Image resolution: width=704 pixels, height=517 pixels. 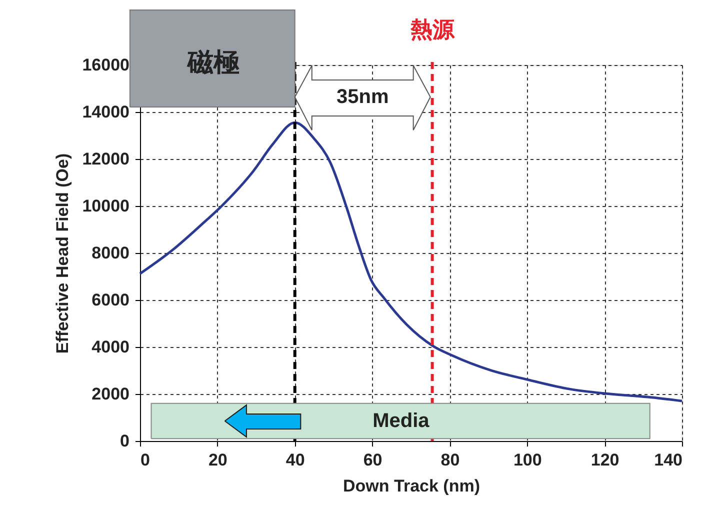 I want to click on y-tick-label: 4000, so click(x=111, y=347).